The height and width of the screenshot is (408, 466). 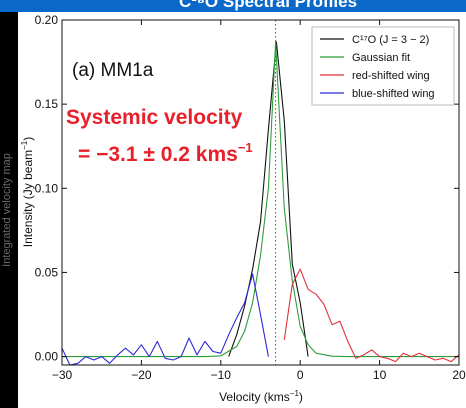 I want to click on y-tick-label: 0.00, so click(x=47, y=357).